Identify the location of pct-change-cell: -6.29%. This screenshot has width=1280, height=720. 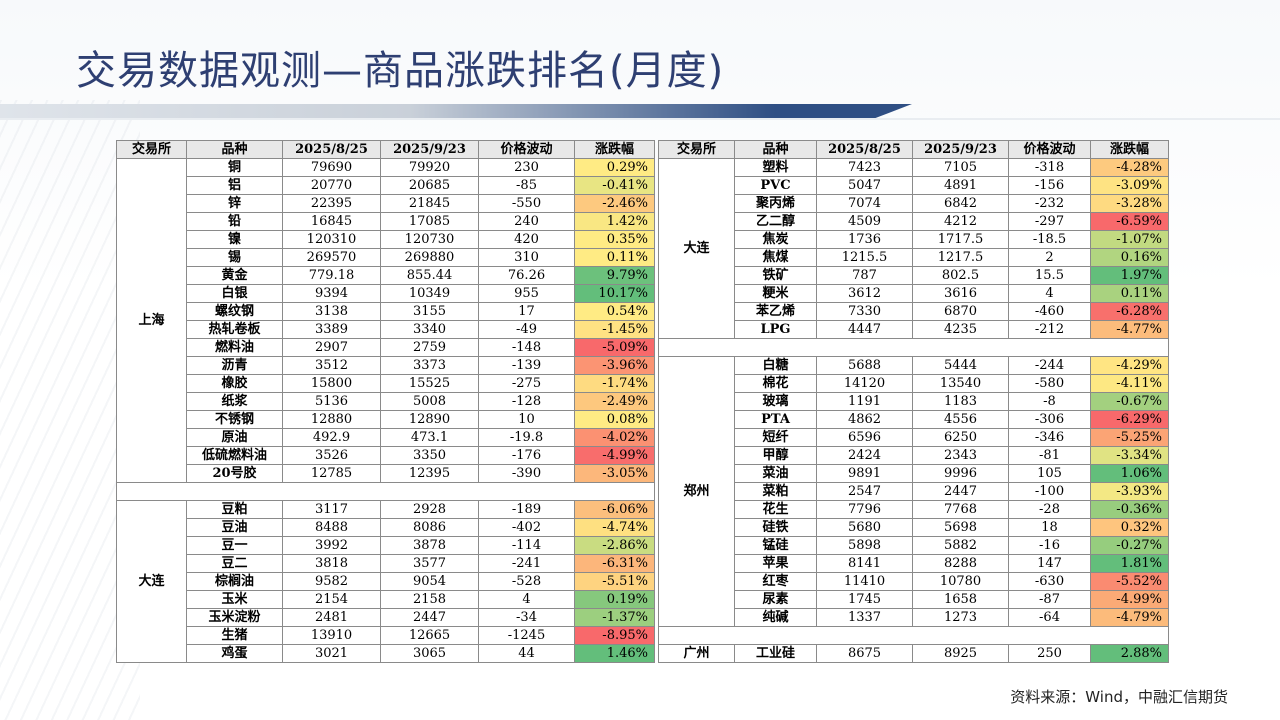
(1129, 419).